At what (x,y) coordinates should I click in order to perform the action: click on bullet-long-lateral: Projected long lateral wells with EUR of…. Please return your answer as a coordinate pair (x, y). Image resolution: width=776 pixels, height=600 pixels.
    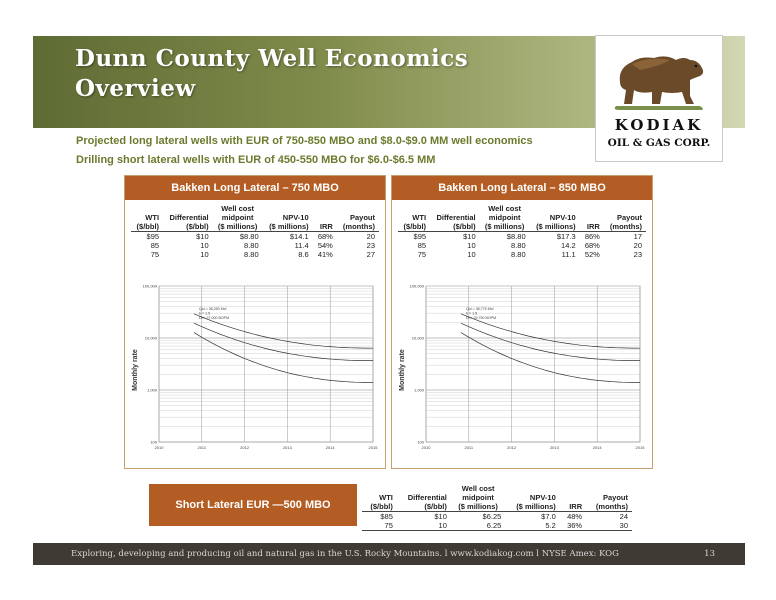
    Looking at the image, I should click on (304, 141).